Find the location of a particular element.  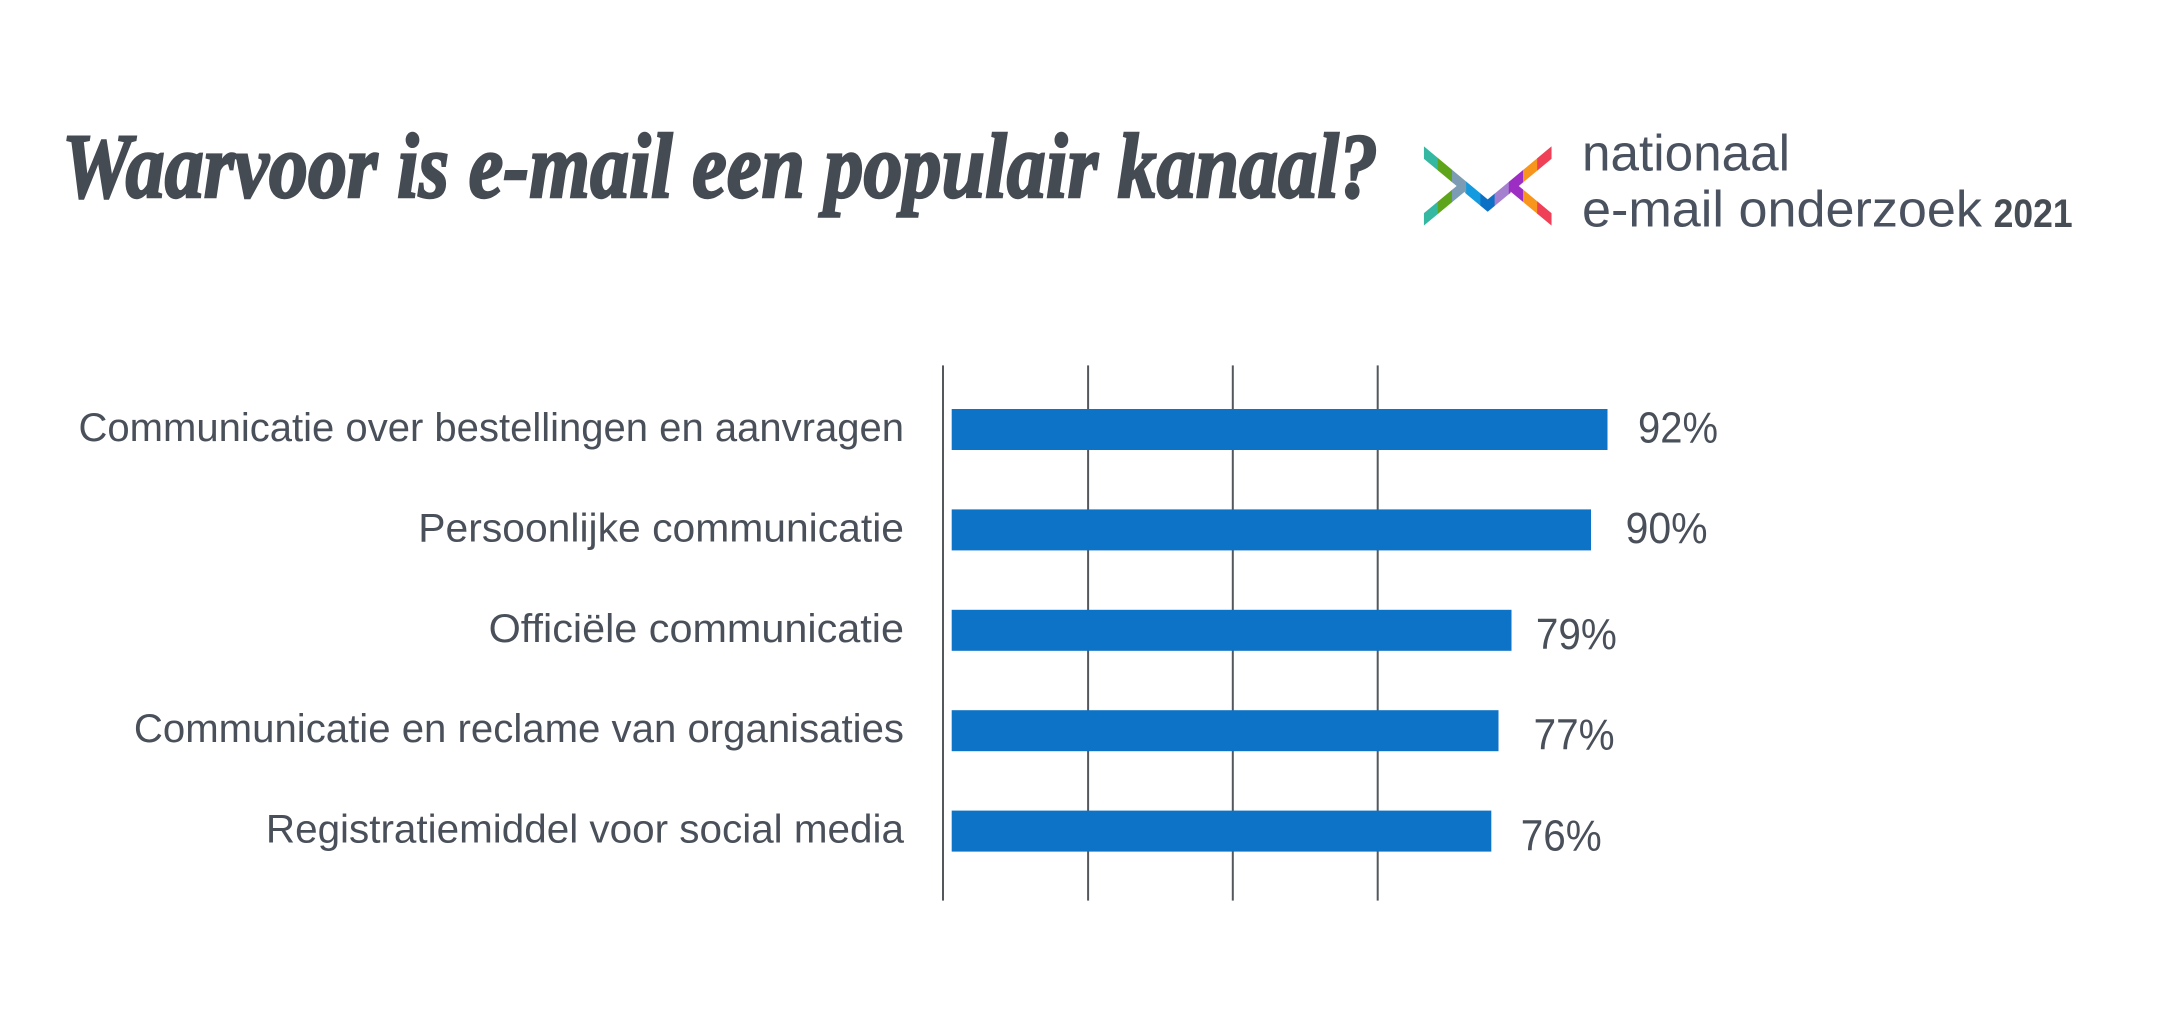

svg-text:Communicatie en reclame van or: Communicatie en reclame van organisaties is located at coordinates (519, 729).